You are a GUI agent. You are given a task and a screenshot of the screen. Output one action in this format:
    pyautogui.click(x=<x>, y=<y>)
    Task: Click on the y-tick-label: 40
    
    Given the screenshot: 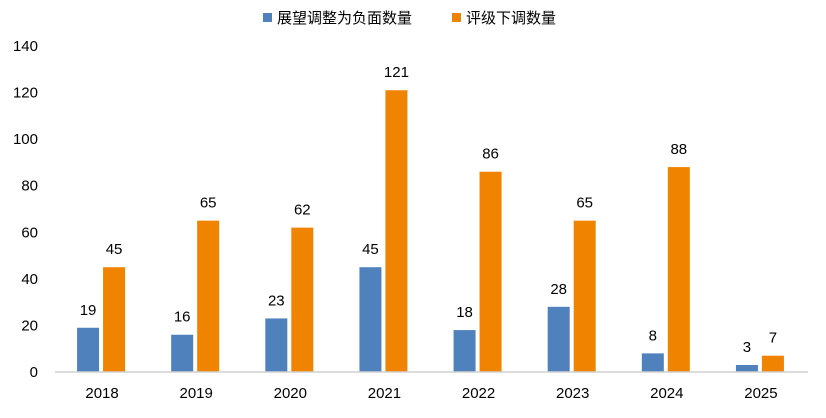 What is the action you would take?
    pyautogui.click(x=29, y=279)
    